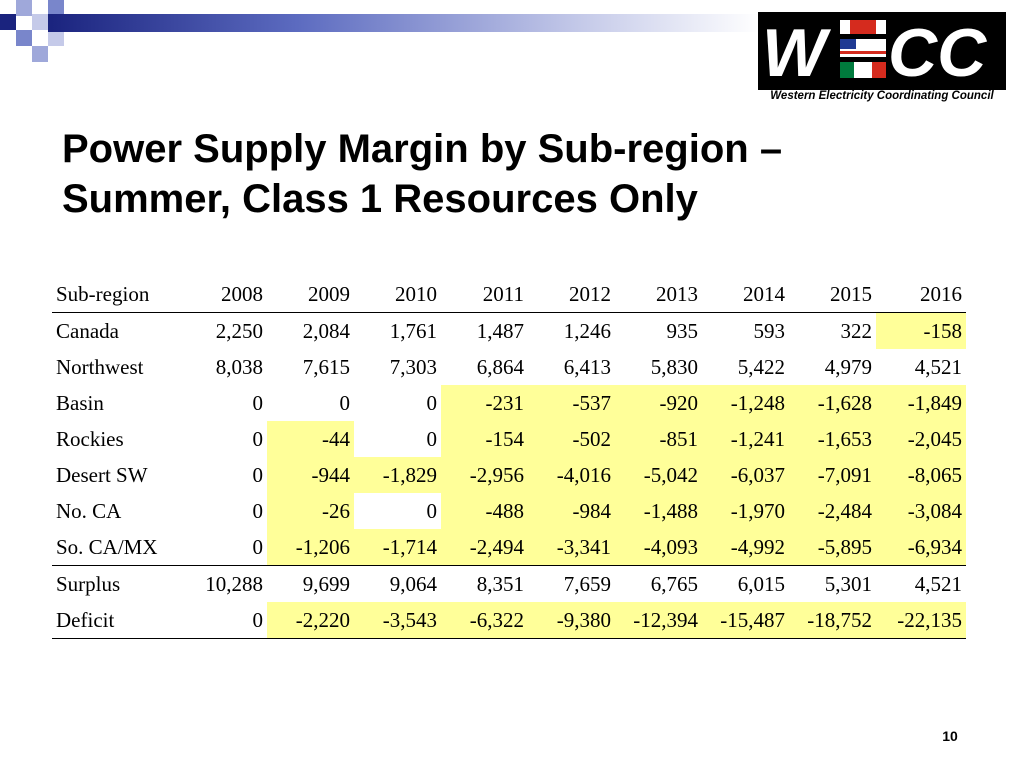 The height and width of the screenshot is (768, 1024). What do you see at coordinates (397, 475) in the screenshot?
I see `table-cell: -1,829` at bounding box center [397, 475].